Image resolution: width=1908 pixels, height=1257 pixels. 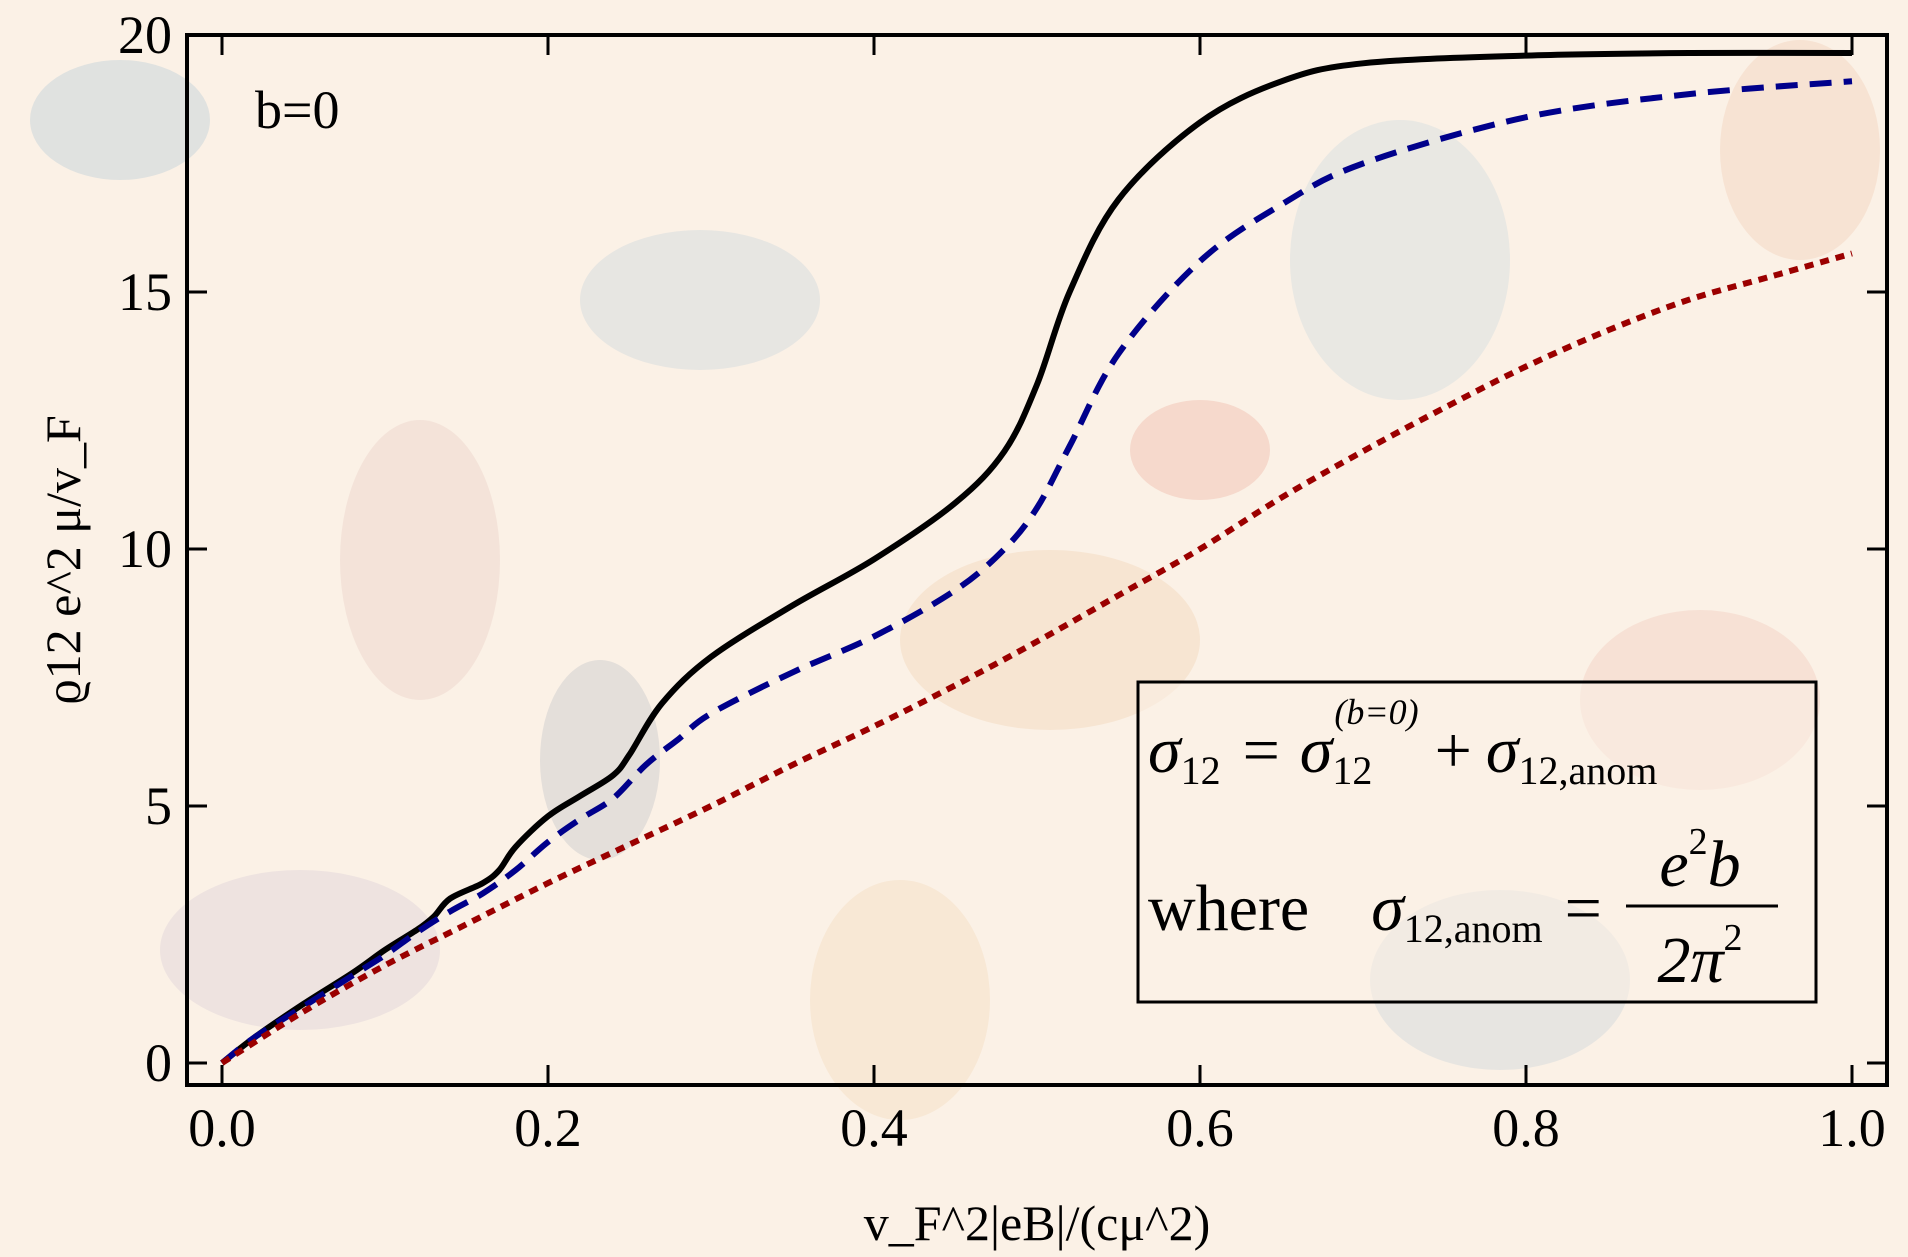 I want to click on y-tick-label: 5, so click(x=158, y=806).